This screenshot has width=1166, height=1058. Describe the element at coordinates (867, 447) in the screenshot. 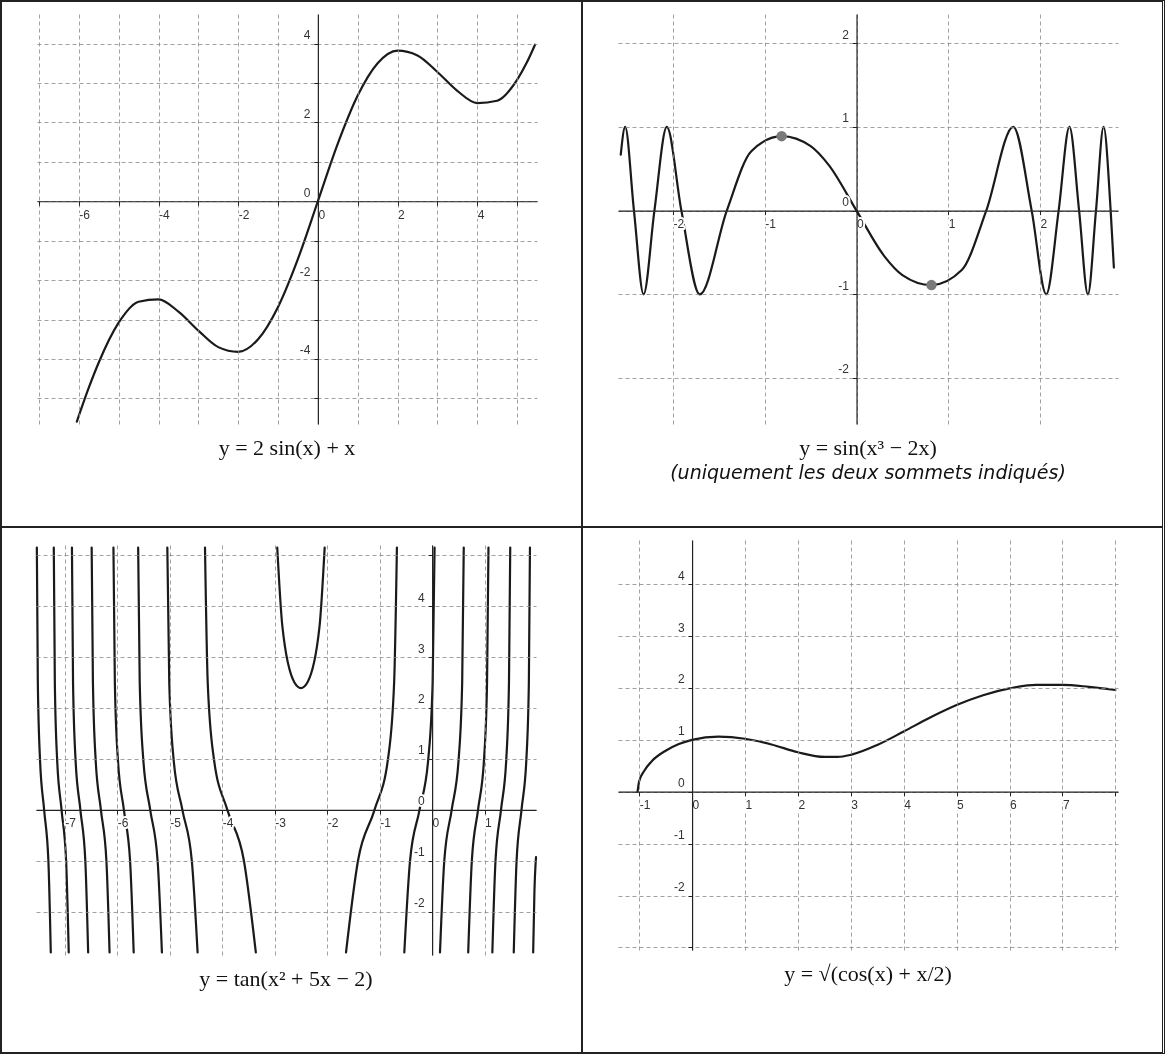

I see `text: y = sin(x³ − 2x)` at that location.